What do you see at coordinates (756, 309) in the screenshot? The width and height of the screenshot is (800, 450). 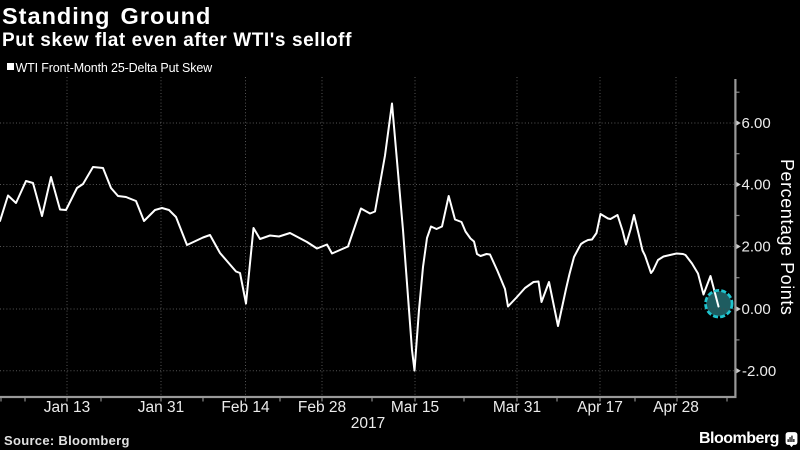 I see `svg-text: 0.00` at bounding box center [756, 309].